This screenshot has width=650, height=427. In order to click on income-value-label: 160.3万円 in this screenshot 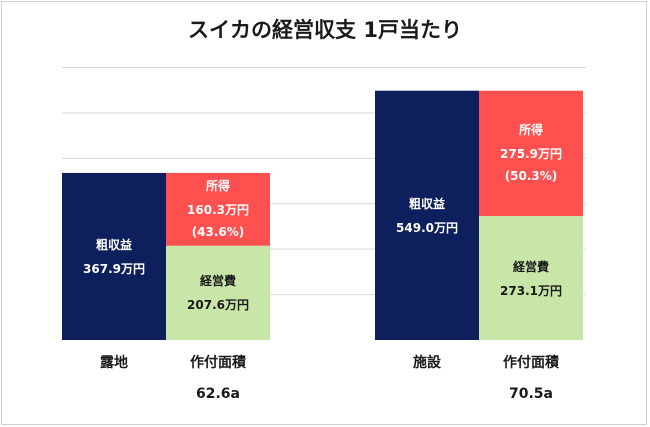, I will do `click(218, 209)`.